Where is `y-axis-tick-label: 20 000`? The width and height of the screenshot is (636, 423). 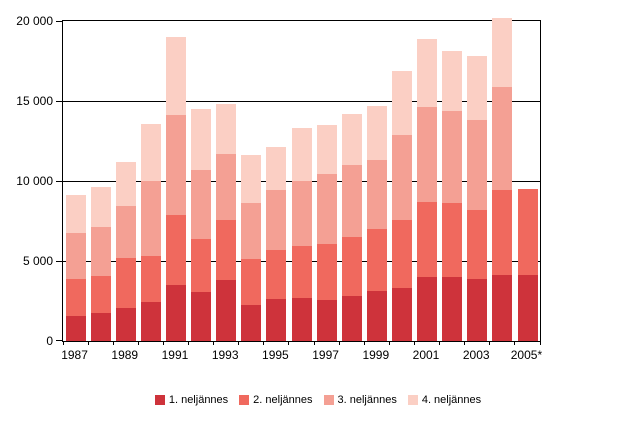
y-axis-tick-label: 20 000 is located at coordinates (34, 21).